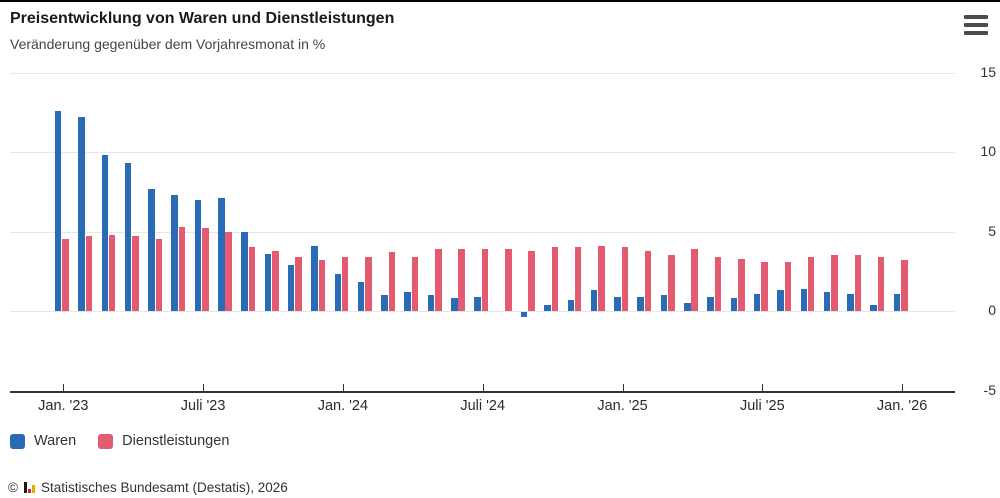 This screenshot has height=498, width=1000. What do you see at coordinates (368, 283) in the screenshot?
I see `bar-dienstleistungen-Feb. '24` at bounding box center [368, 283].